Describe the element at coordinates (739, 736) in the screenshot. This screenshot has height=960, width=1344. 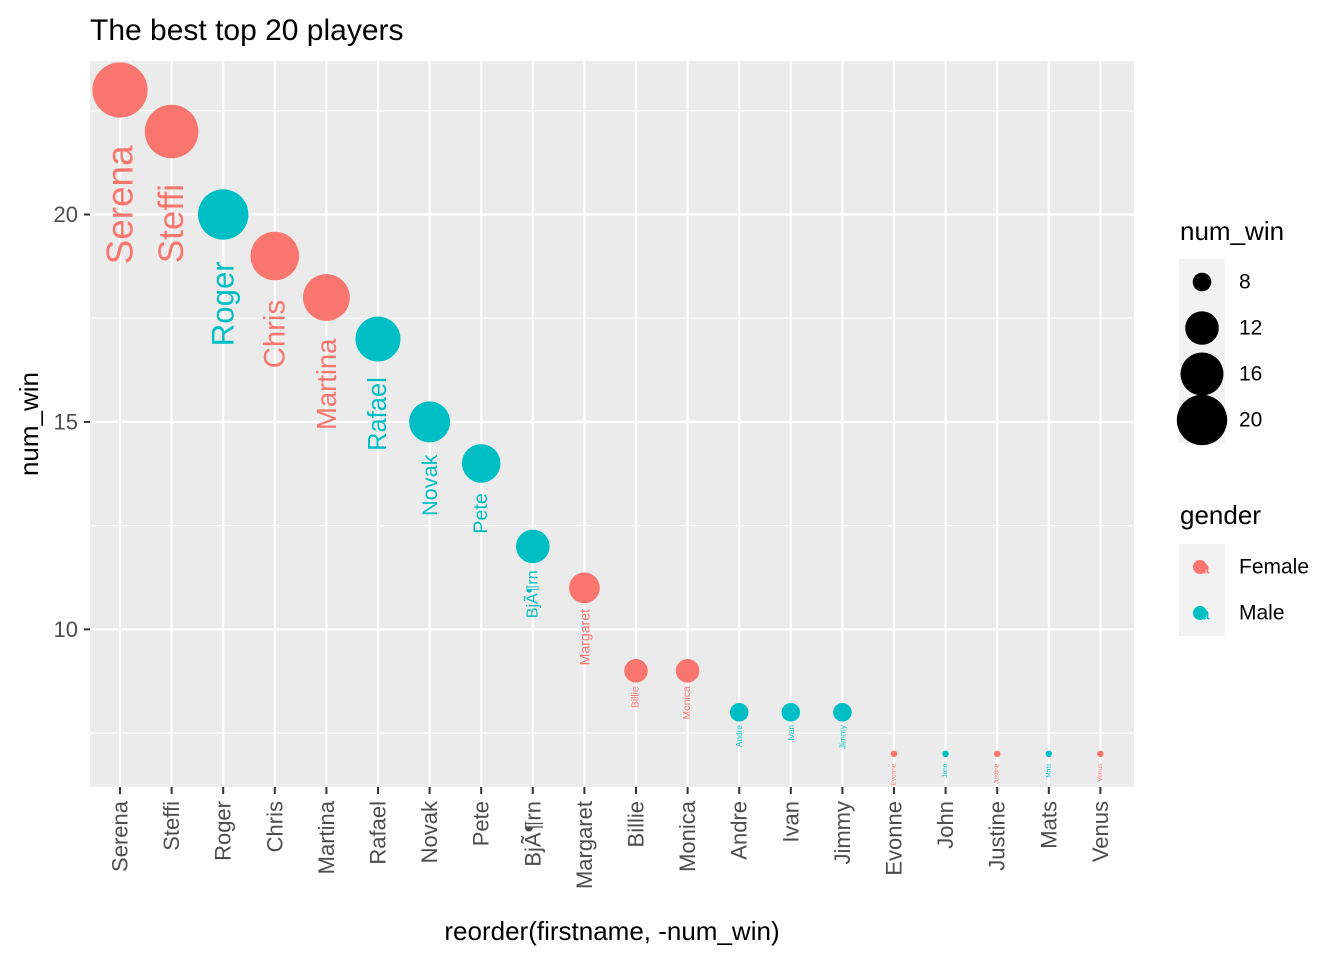
I see `point-label: Andre` at that location.